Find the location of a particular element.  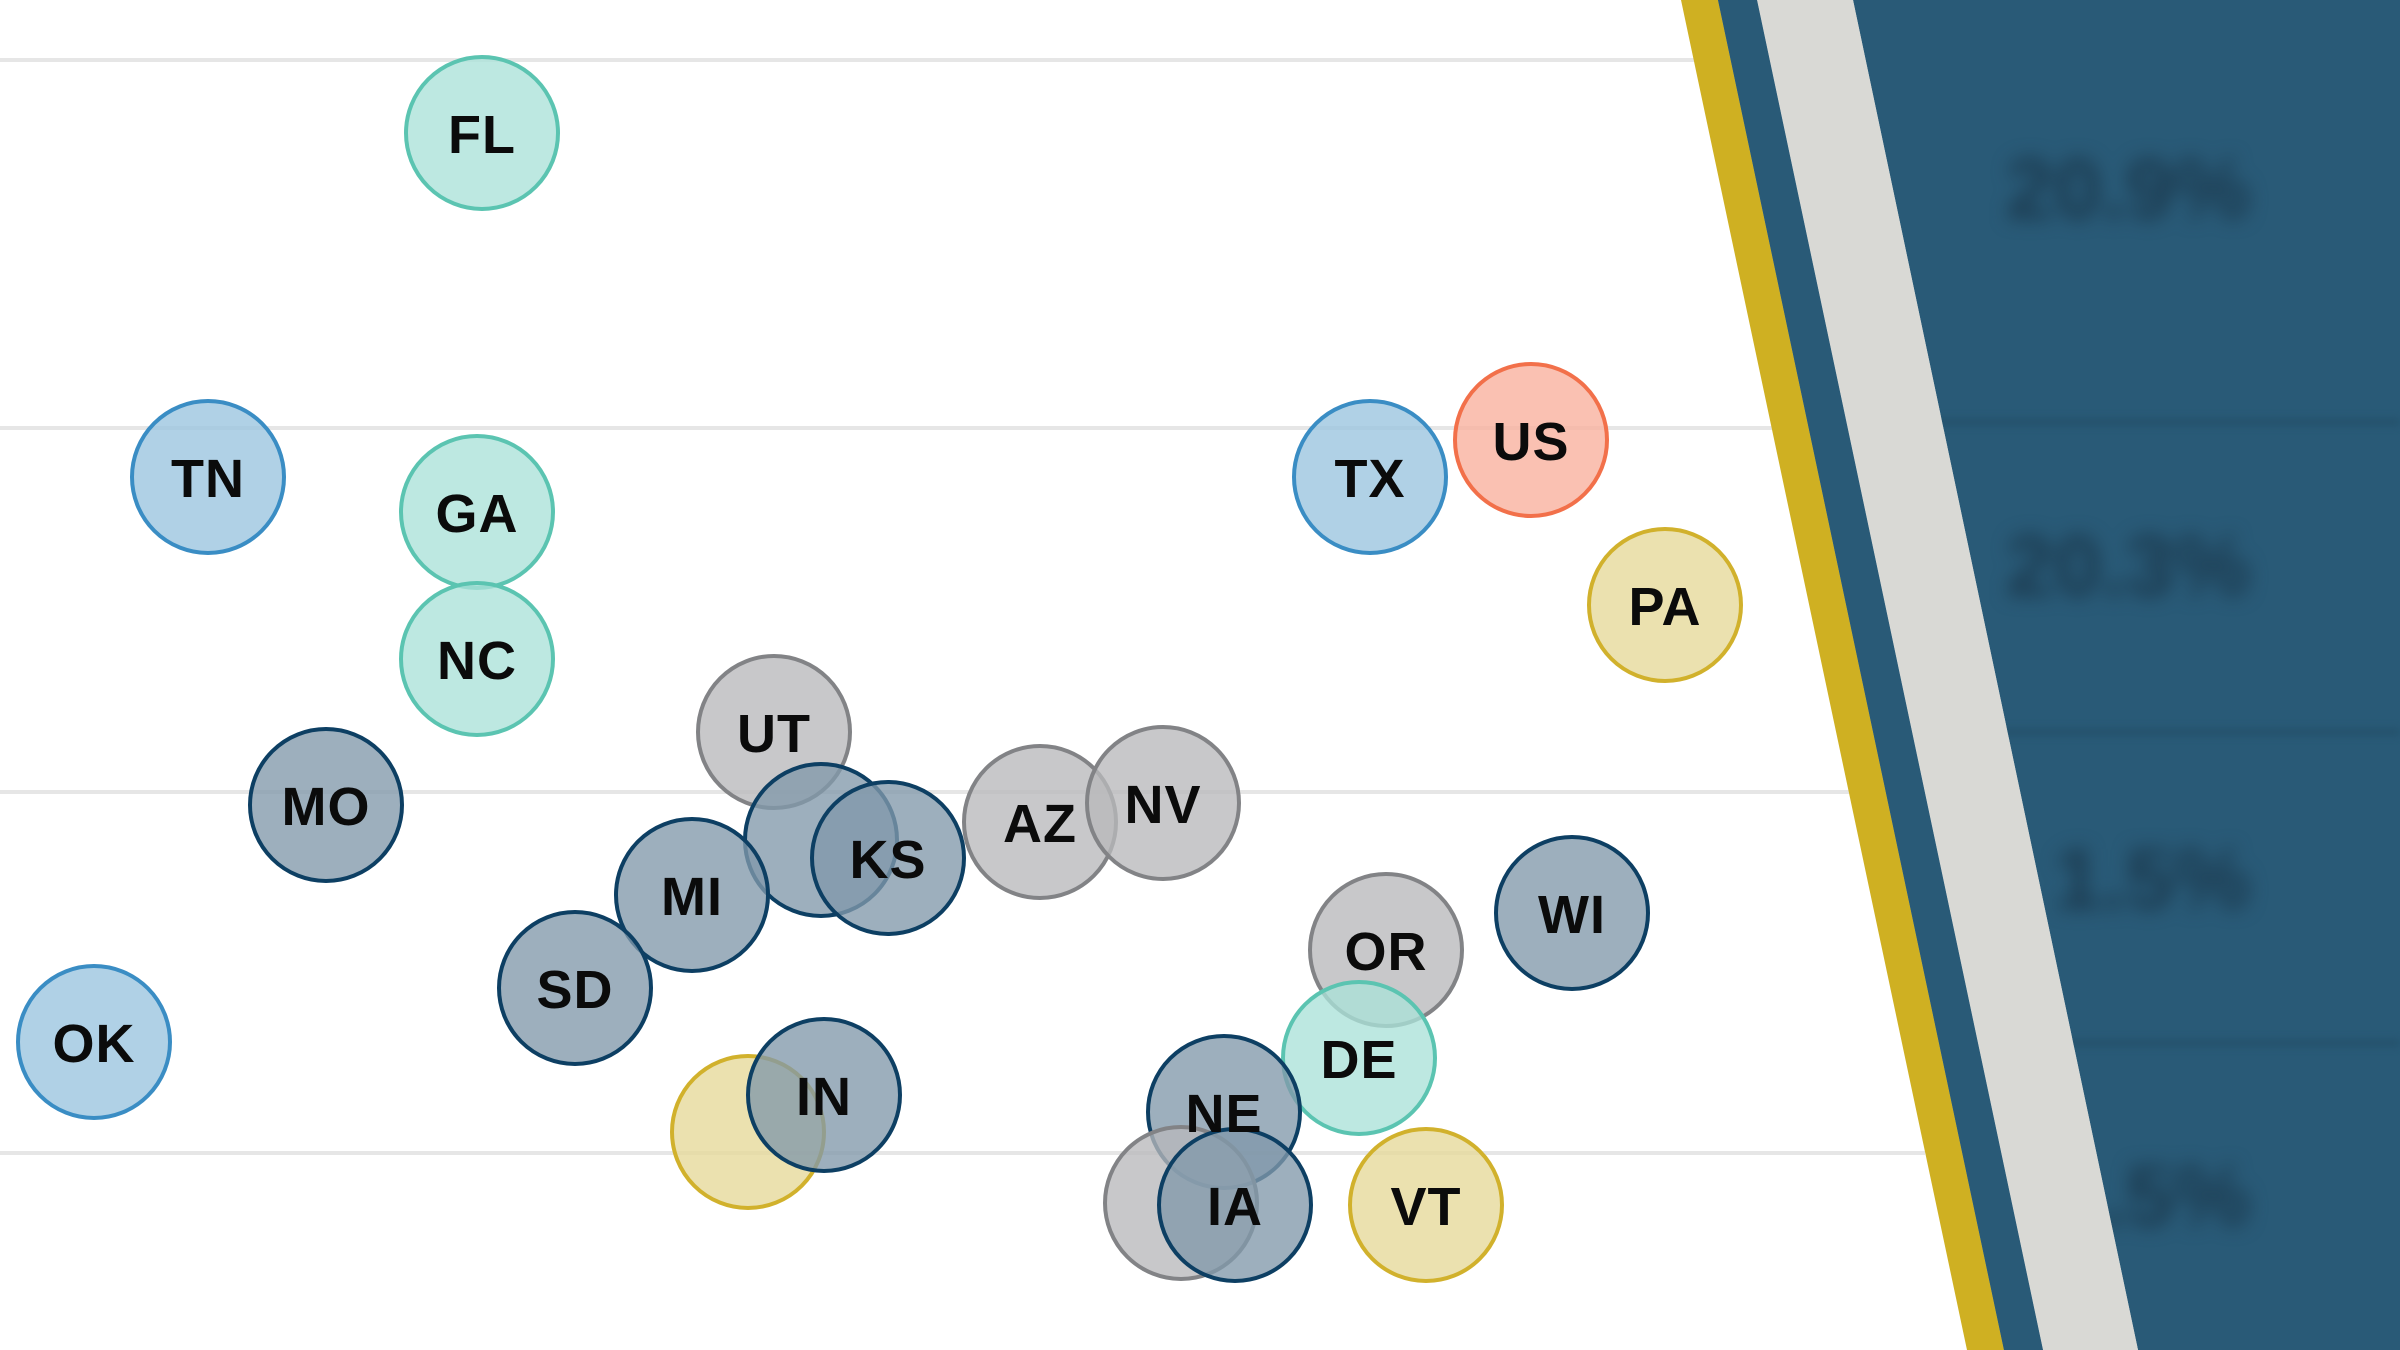

bubble-ga is located at coordinates (477, 512).